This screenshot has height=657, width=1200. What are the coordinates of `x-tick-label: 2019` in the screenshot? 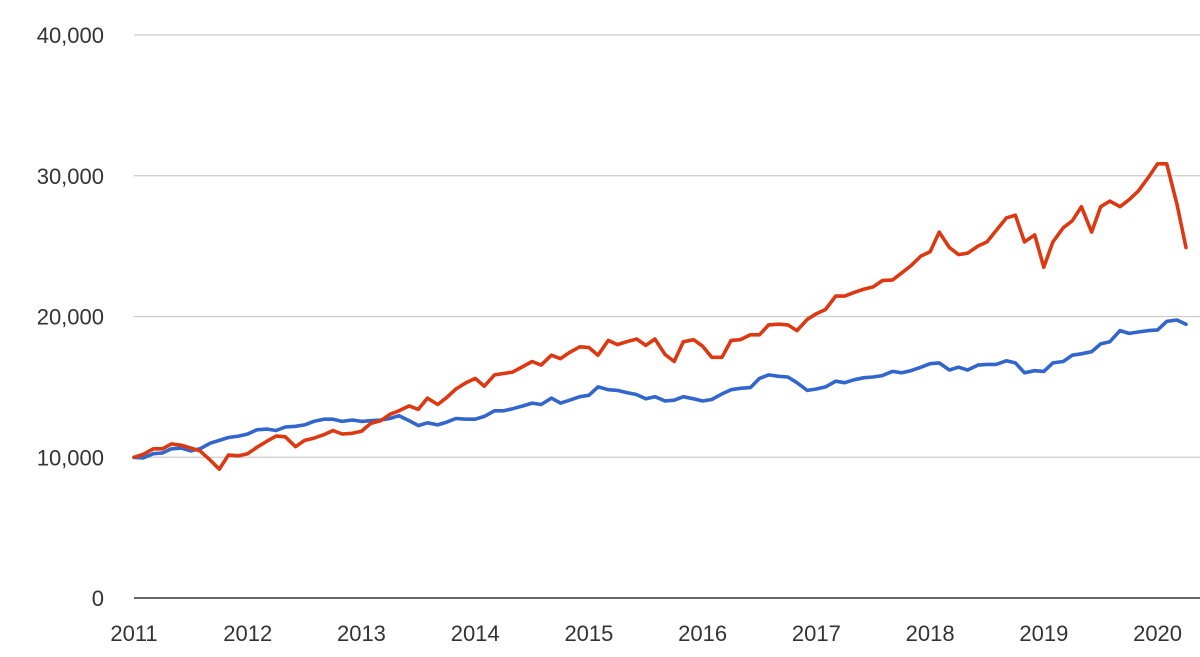 It's located at (1043, 633).